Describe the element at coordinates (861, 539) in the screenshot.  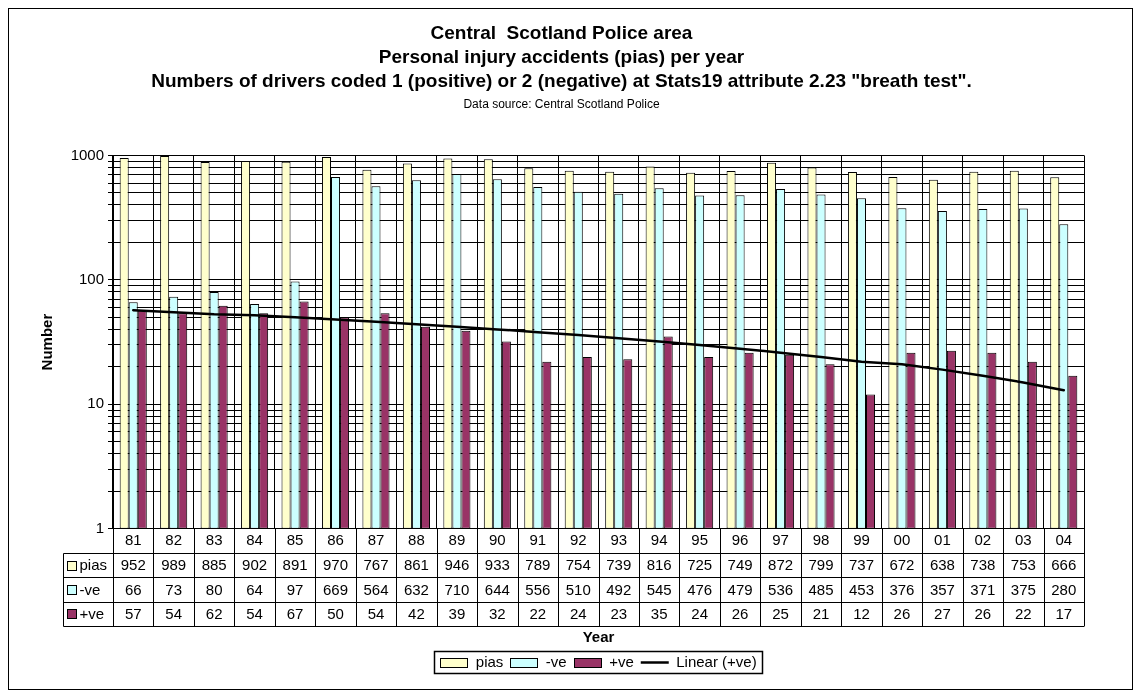
I see `x-tick-label: 99` at that location.